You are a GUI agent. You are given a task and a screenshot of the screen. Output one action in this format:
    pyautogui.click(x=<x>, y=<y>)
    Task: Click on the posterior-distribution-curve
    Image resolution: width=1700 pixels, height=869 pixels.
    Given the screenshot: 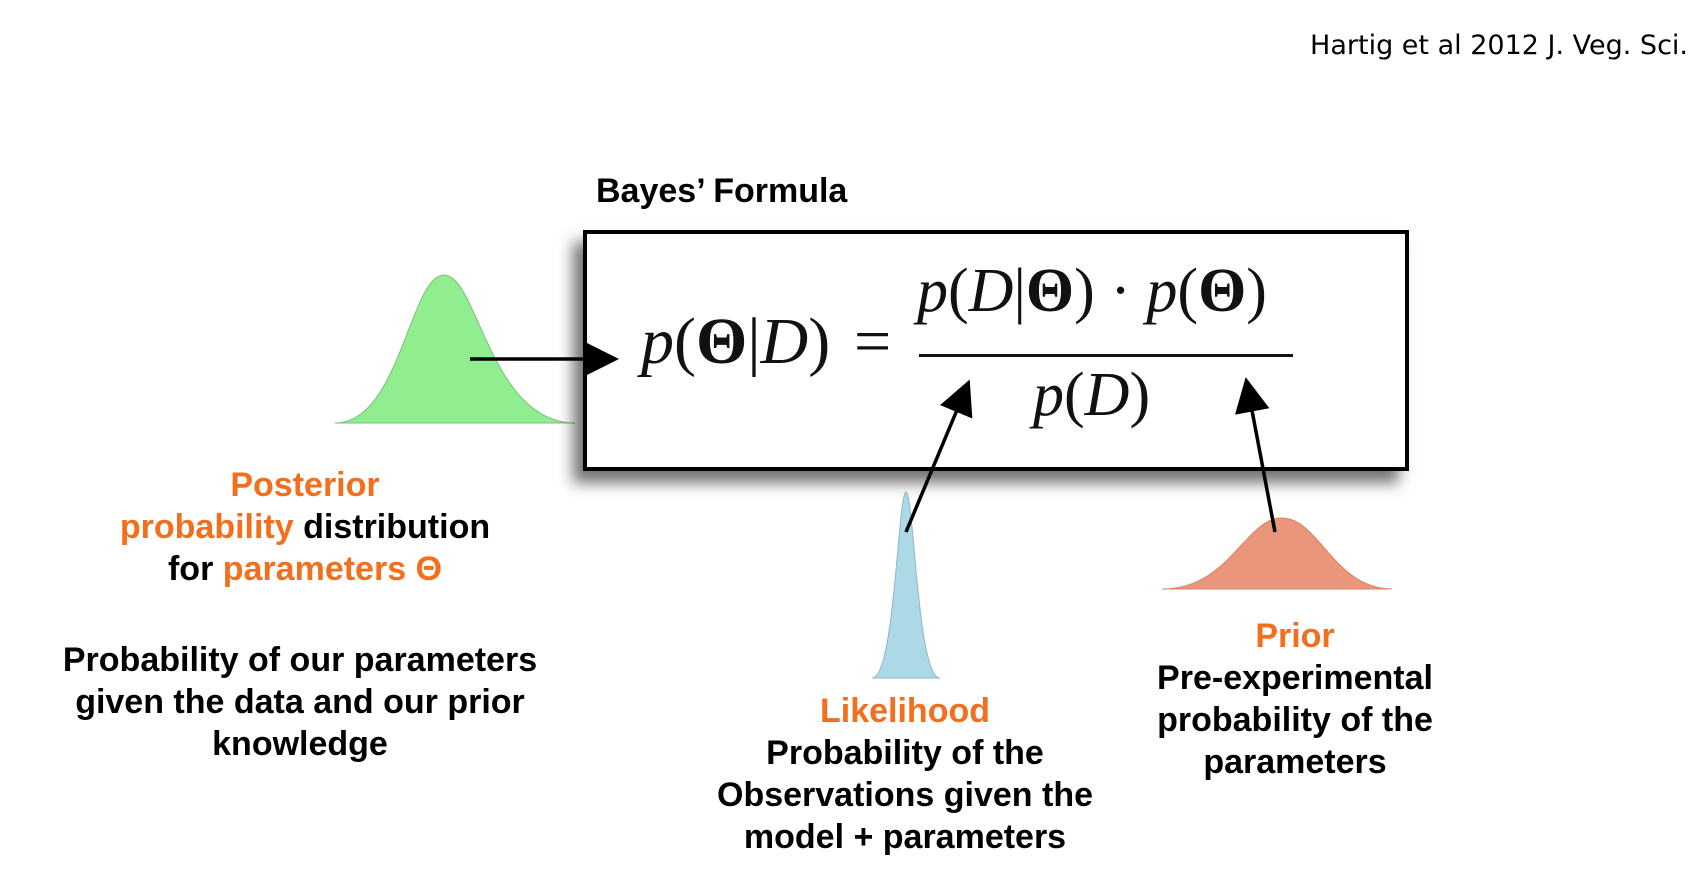 What is the action you would take?
    pyautogui.click(x=455, y=349)
    